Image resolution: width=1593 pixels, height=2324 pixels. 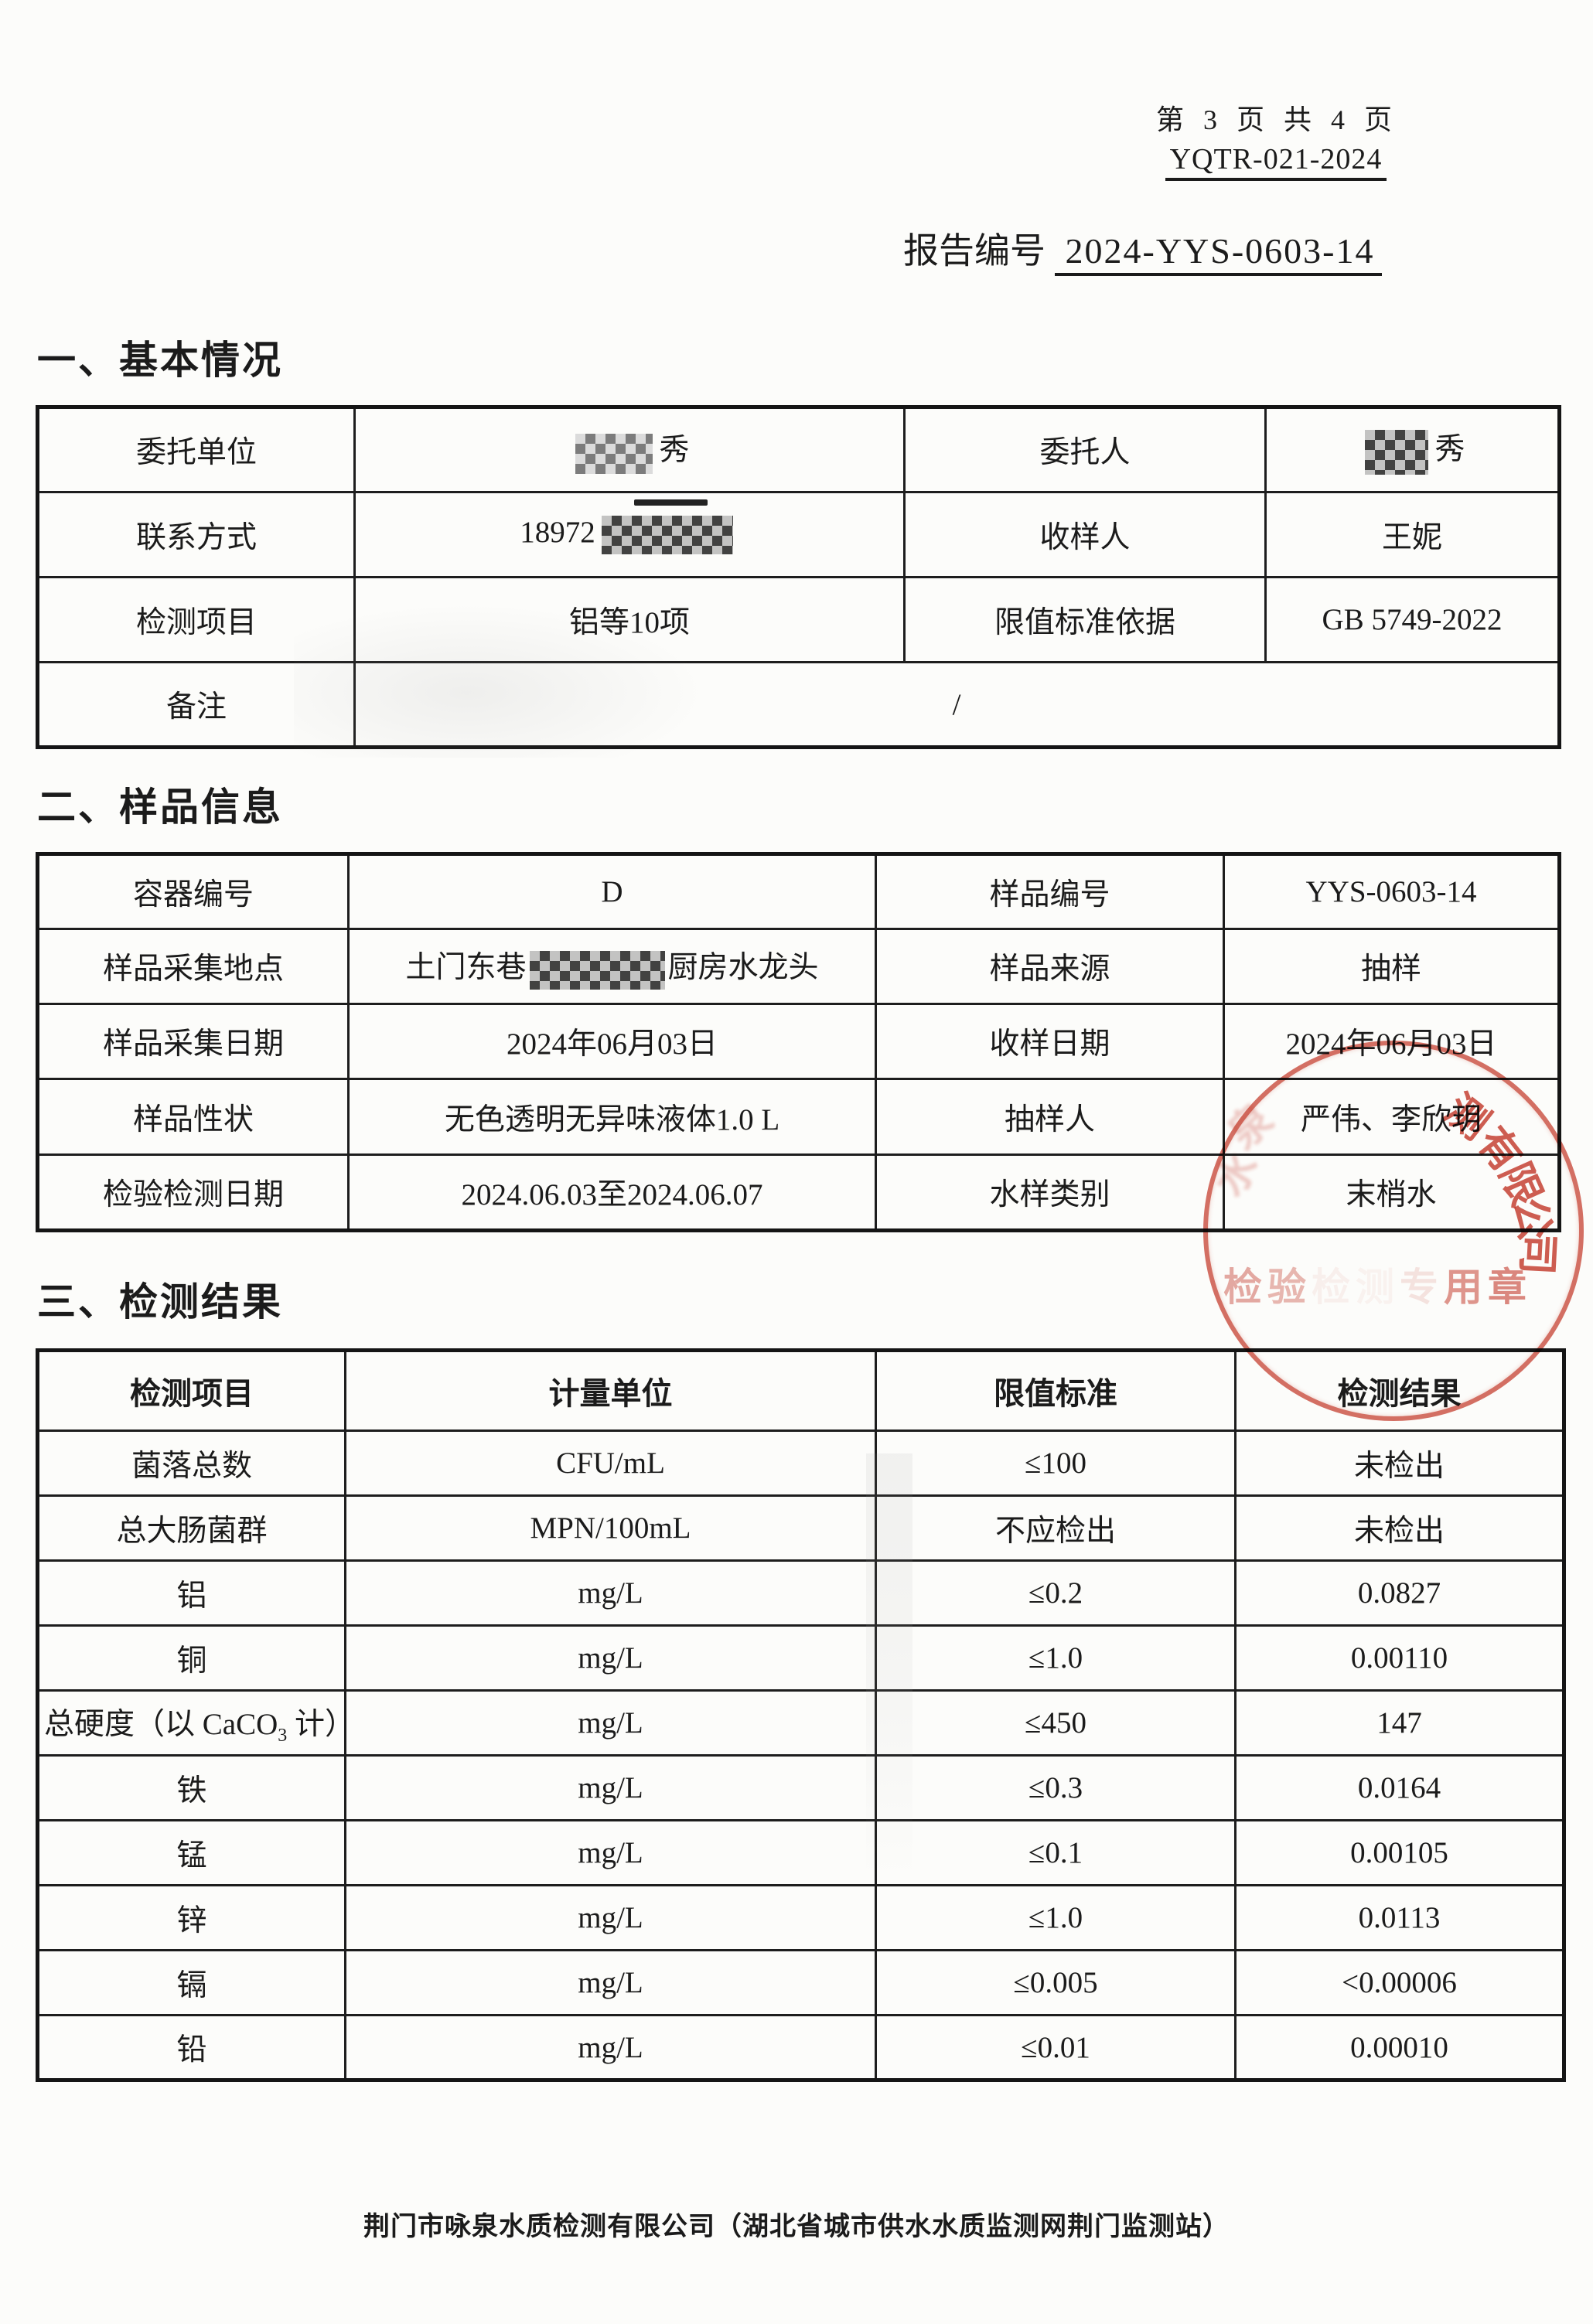 What do you see at coordinates (974, 251) in the screenshot?
I see `report-number-label: 报告编号` at bounding box center [974, 251].